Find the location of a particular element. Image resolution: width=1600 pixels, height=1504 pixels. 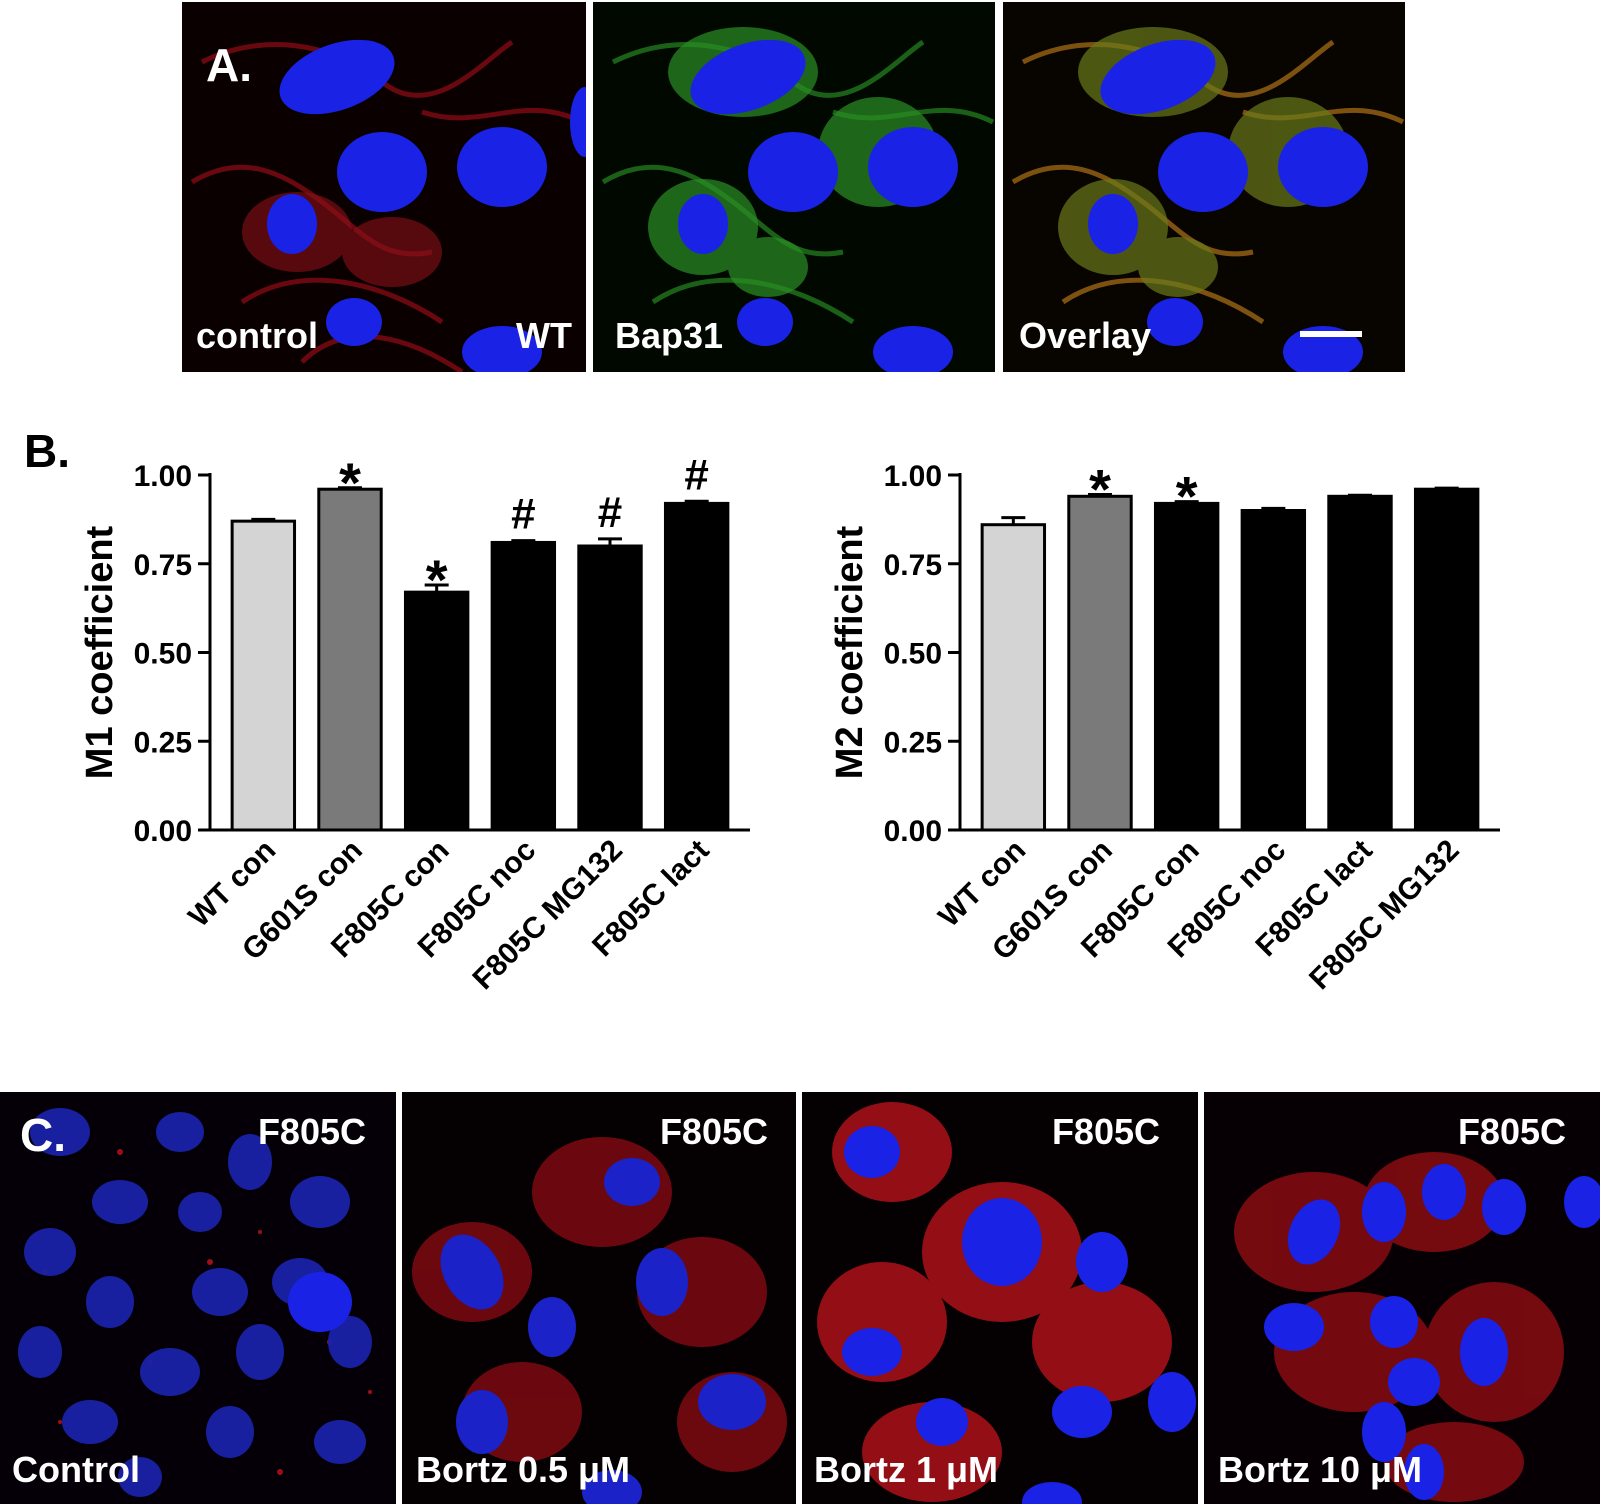

panel-c-image-bortz-10: F805C Bortz 10 μM is located at coordinates (1402, 1298).